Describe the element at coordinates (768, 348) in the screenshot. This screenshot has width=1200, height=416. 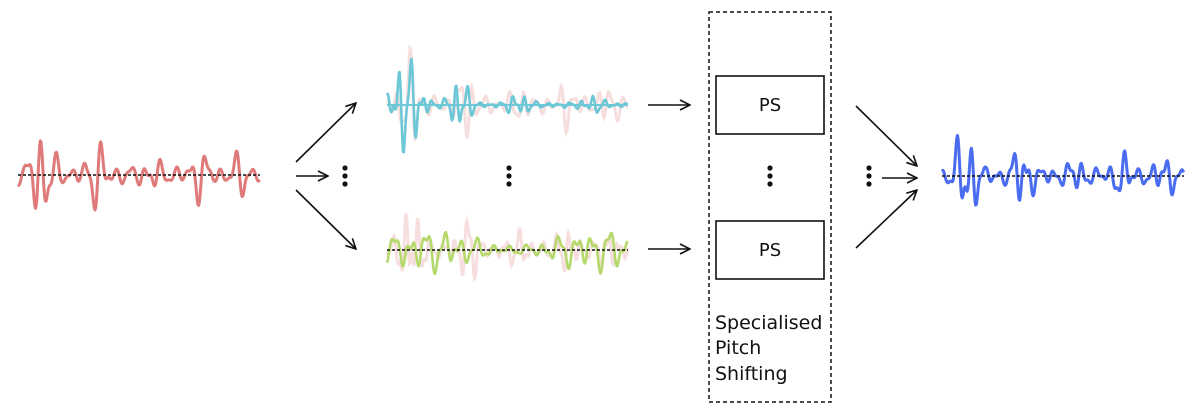
I see `group-caption: Specialised Pitch Shifting` at that location.